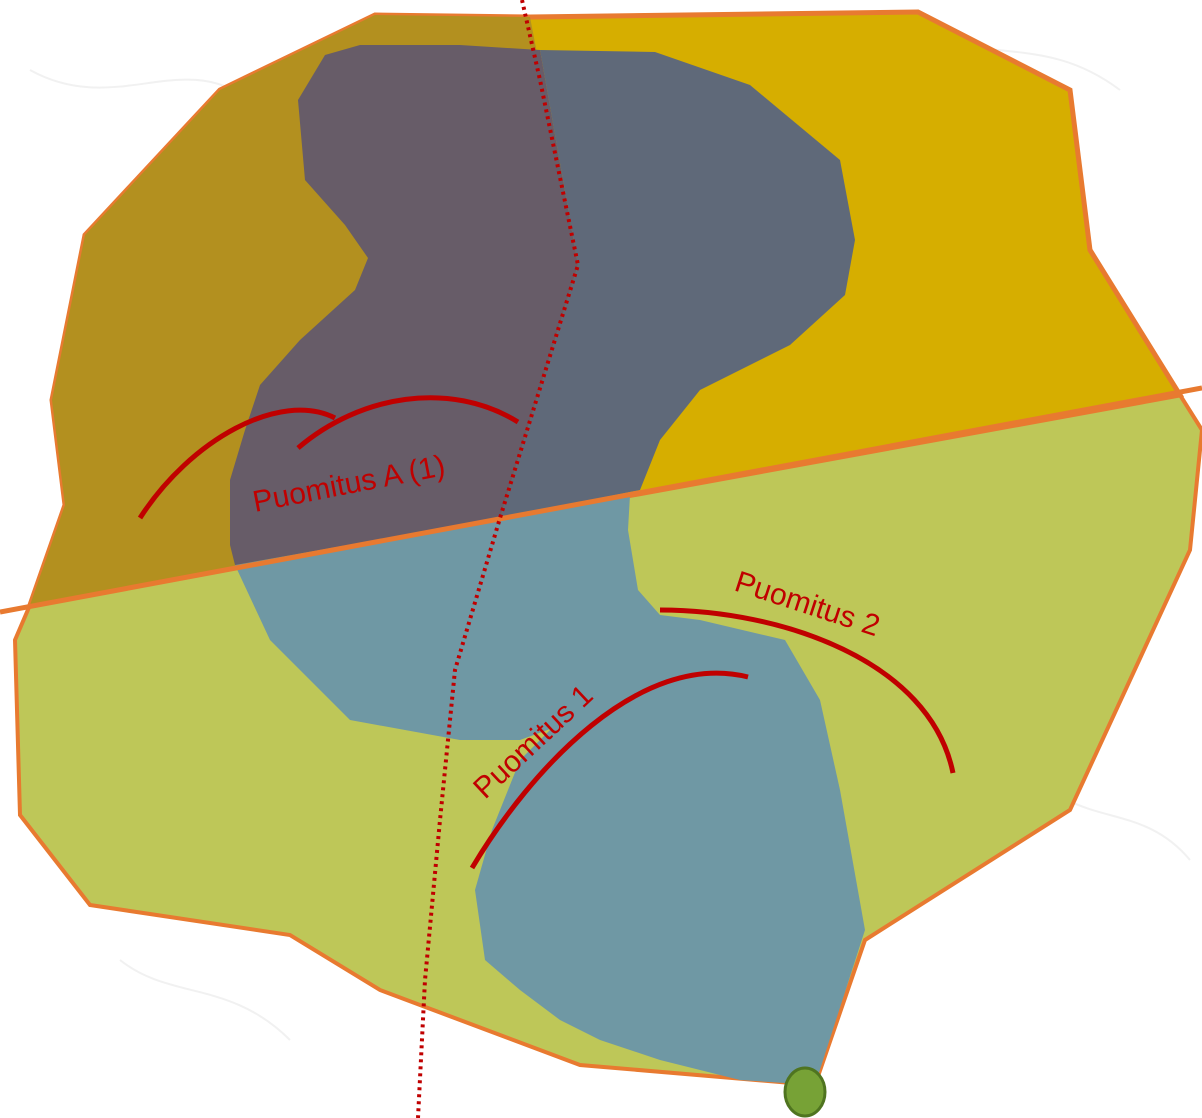 This screenshot has width=1202, height=1118. What do you see at coordinates (805, 1092) in the screenshot?
I see `location-marker-icon` at bounding box center [805, 1092].